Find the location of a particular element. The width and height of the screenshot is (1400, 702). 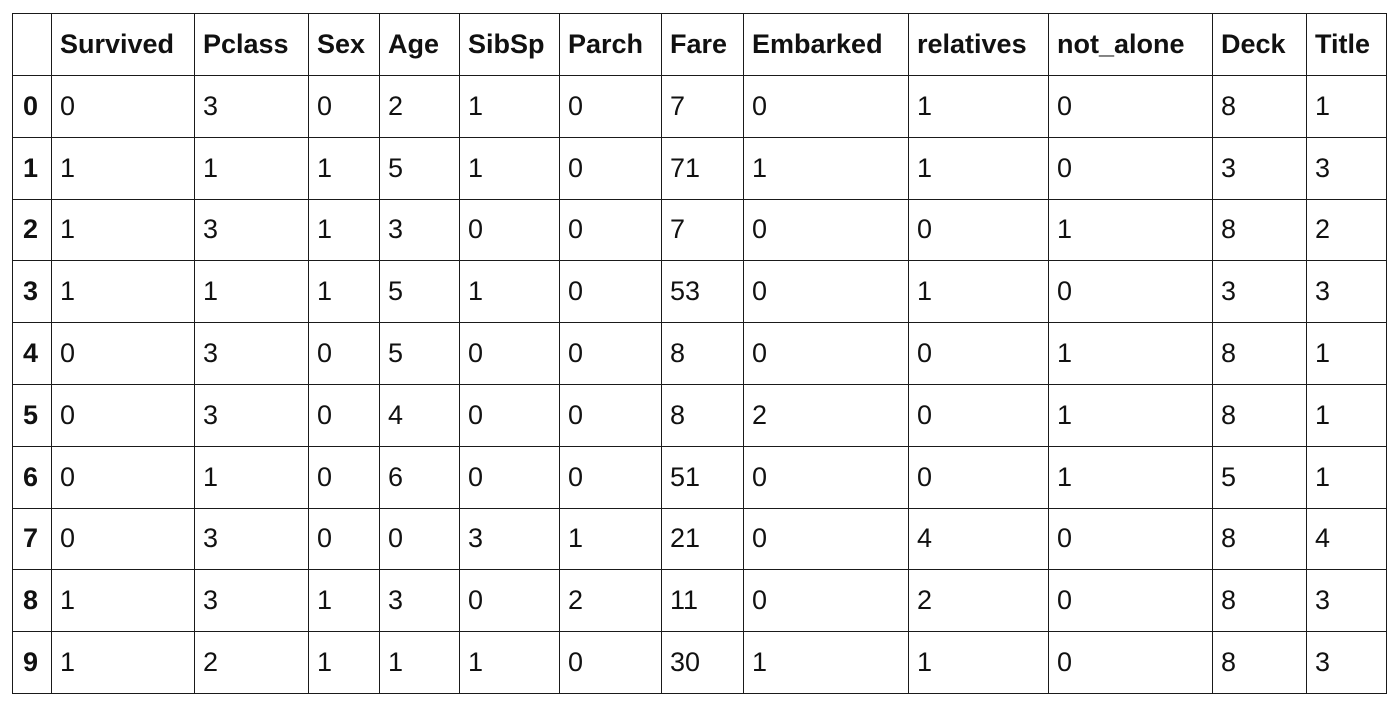

table-row: 8 1 3 1 3 0 2 11 0 2 0 8 3 is located at coordinates (699, 601).